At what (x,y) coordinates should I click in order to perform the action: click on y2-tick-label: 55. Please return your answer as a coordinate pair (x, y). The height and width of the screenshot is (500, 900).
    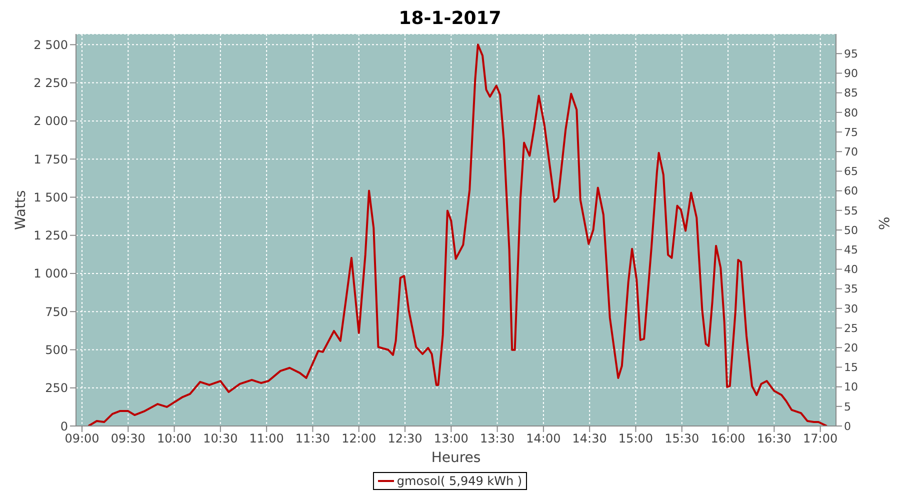
    Looking at the image, I should click on (851, 211).